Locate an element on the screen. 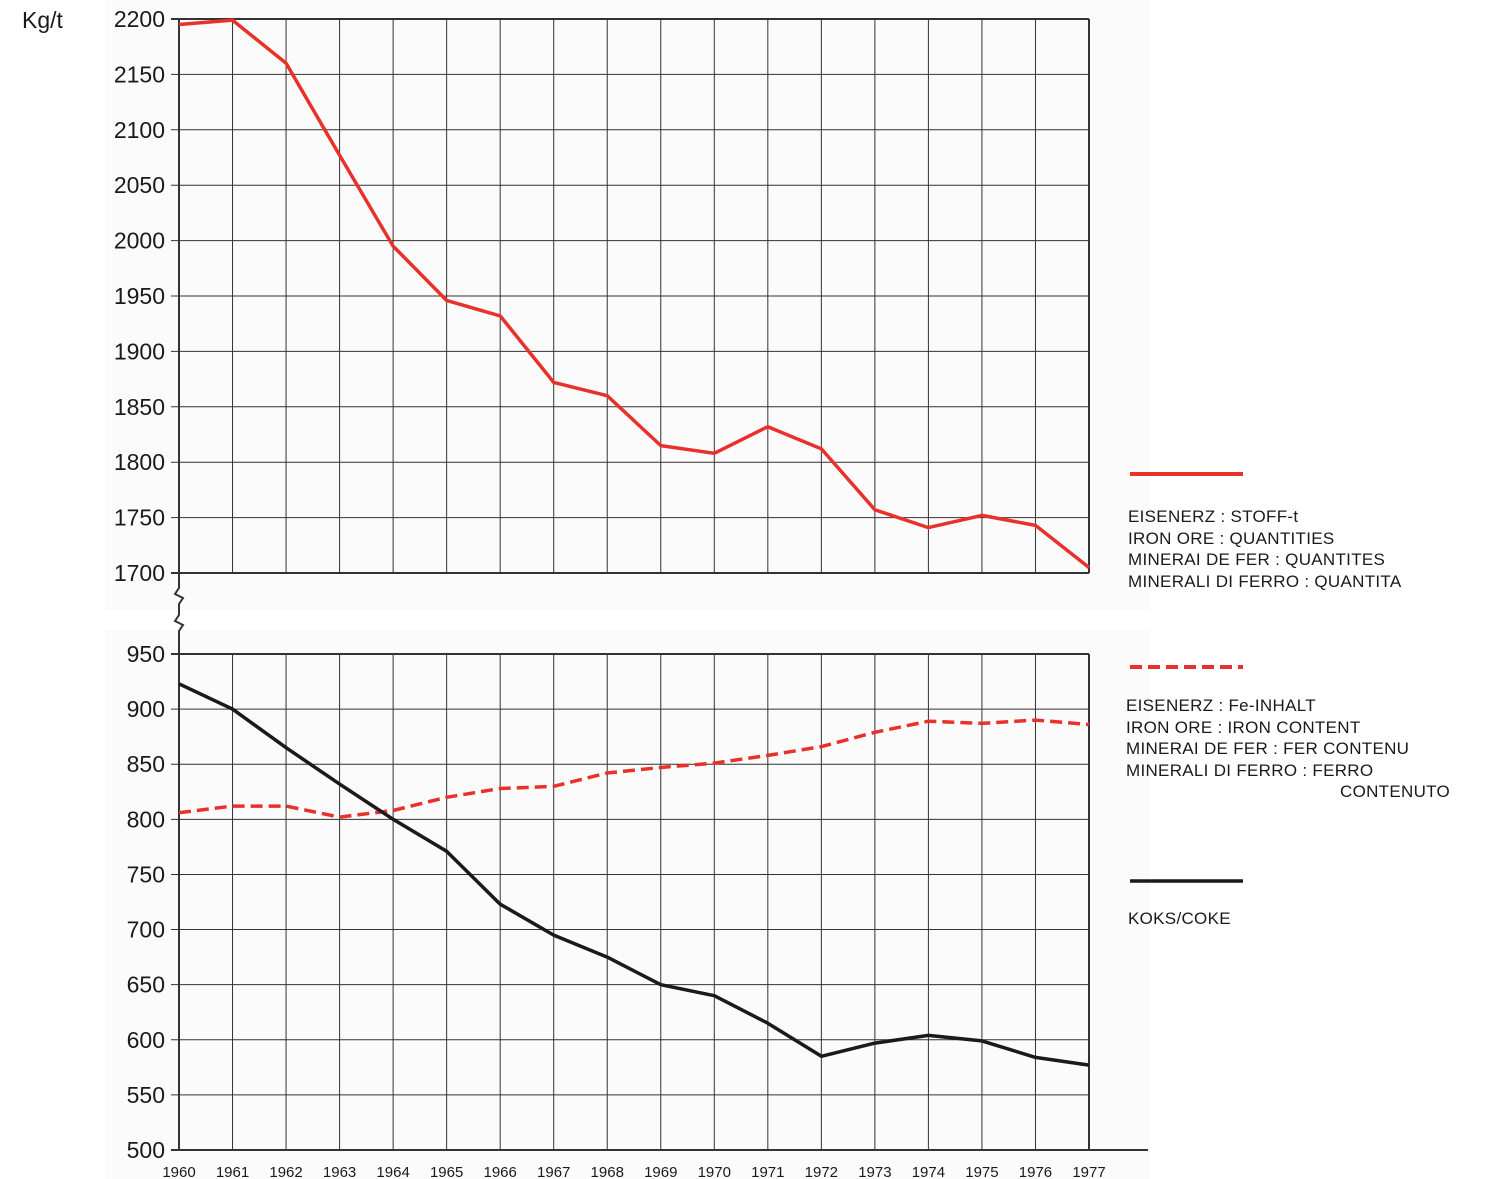  legend-ore-content-line-5: CONTENUTO is located at coordinates (1395, 791).